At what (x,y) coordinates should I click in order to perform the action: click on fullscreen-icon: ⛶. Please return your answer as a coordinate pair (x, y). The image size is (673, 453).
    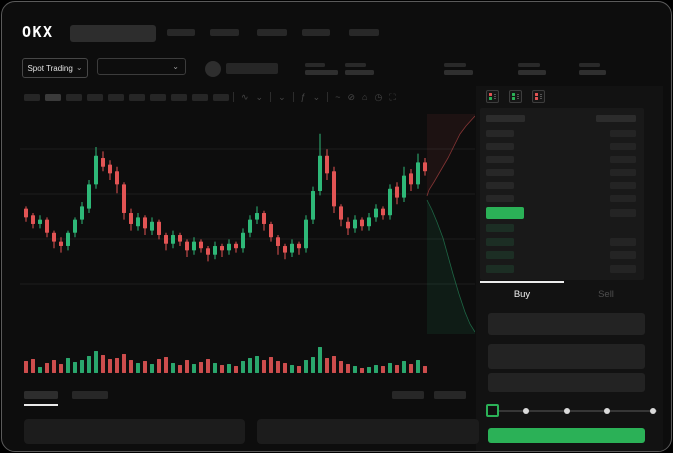
    Looking at the image, I should click on (392, 96).